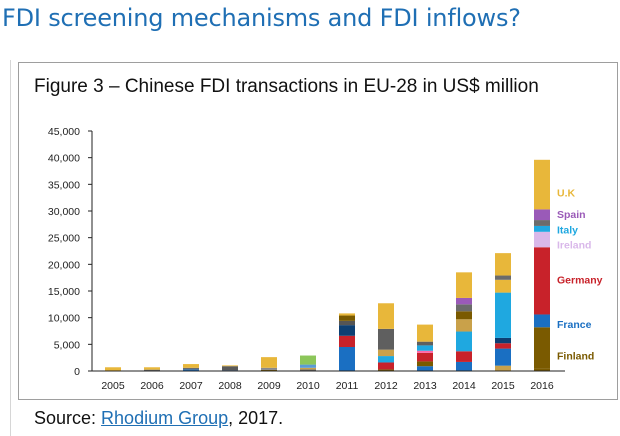  What do you see at coordinates (191, 386) in the screenshot?
I see `x-tick-label: 2007` at bounding box center [191, 386].